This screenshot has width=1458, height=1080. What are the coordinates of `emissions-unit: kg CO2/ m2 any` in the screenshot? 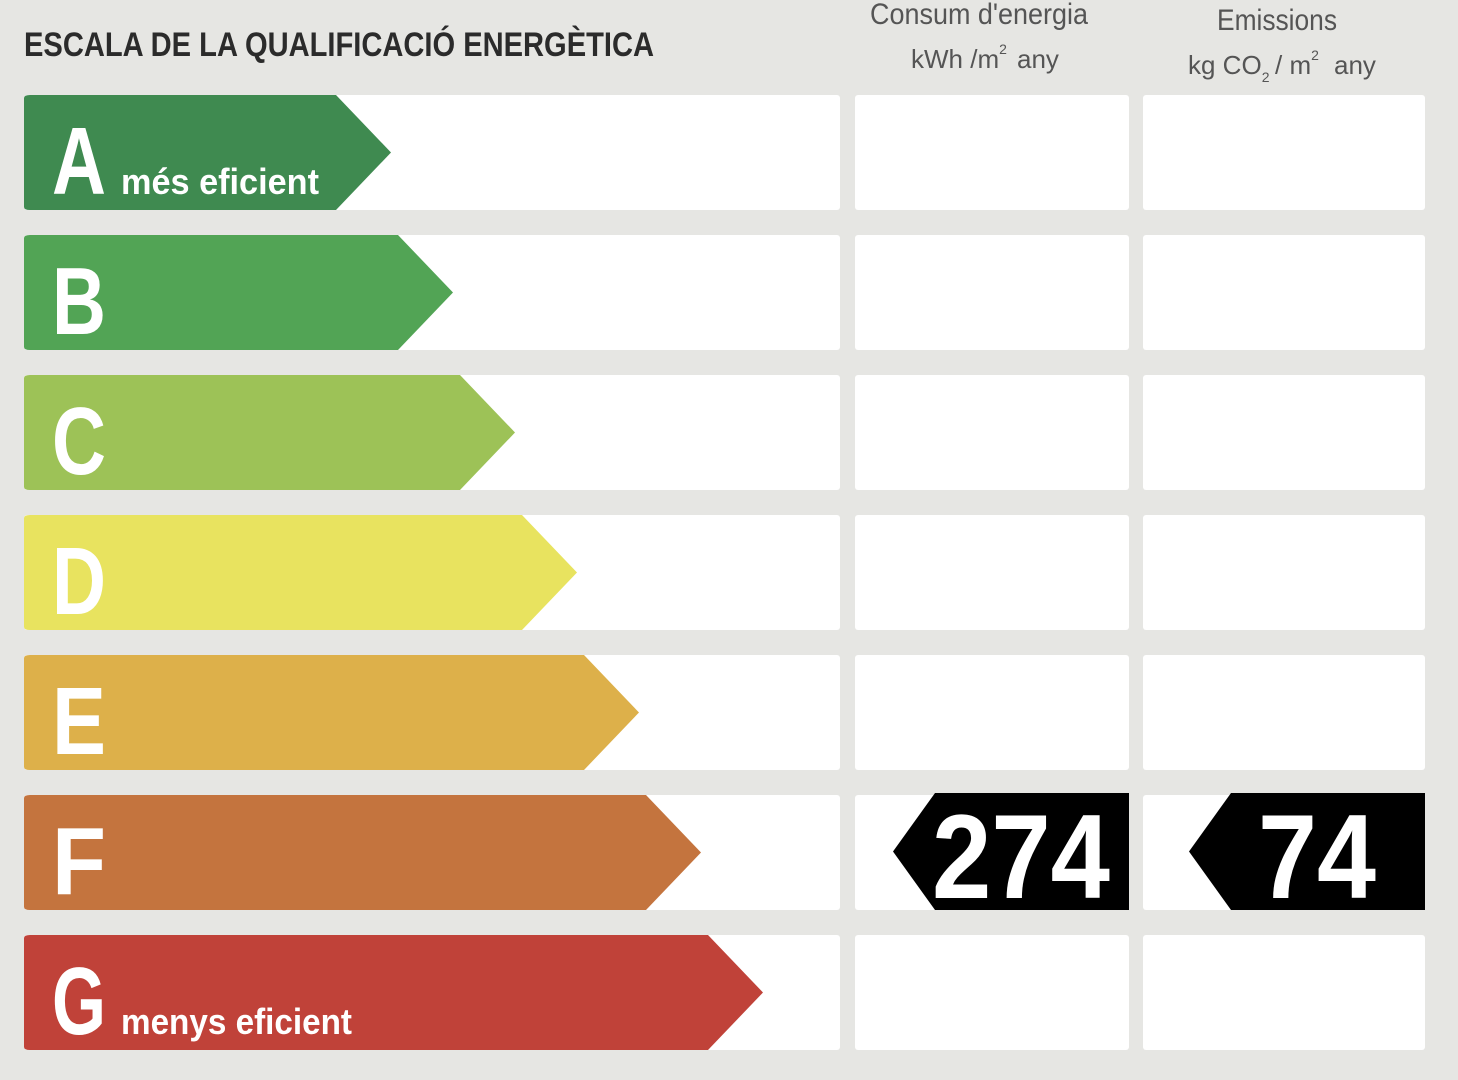 It's located at (1282, 66).